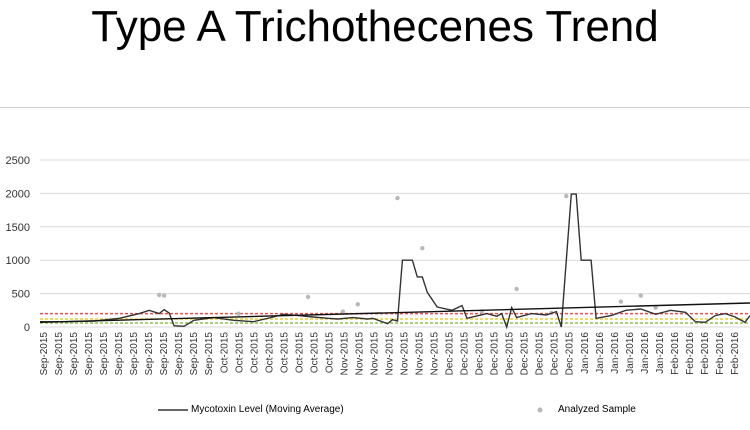  I want to click on y-tick-label: 500, so click(21, 295).